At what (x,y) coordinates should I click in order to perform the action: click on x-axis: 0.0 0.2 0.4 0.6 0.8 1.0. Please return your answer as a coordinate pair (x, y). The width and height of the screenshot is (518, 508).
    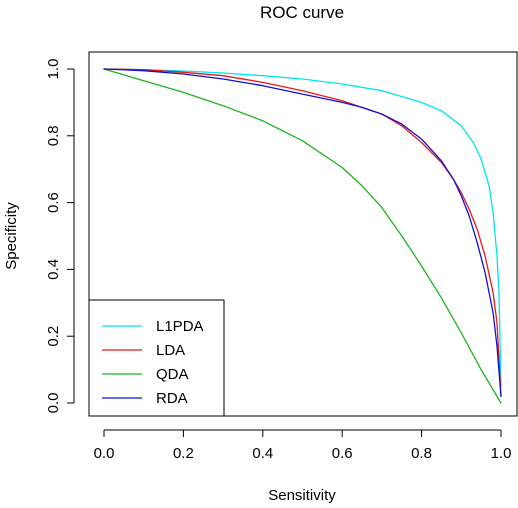
    Looking at the image, I should click on (303, 445).